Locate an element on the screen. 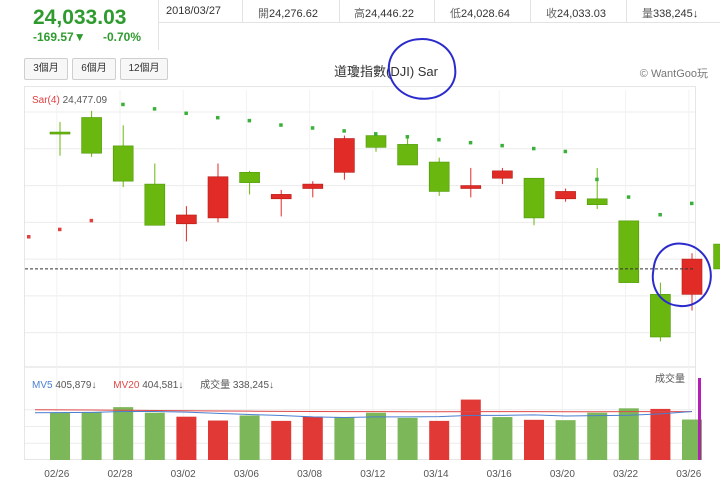 This screenshot has width=720, height=485. x-tick-label: 03/12 is located at coordinates (372, 474).